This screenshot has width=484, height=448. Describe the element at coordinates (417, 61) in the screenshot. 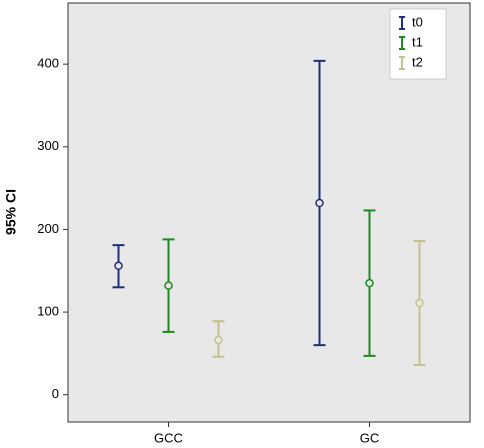

I see `legend-label: t2` at that location.